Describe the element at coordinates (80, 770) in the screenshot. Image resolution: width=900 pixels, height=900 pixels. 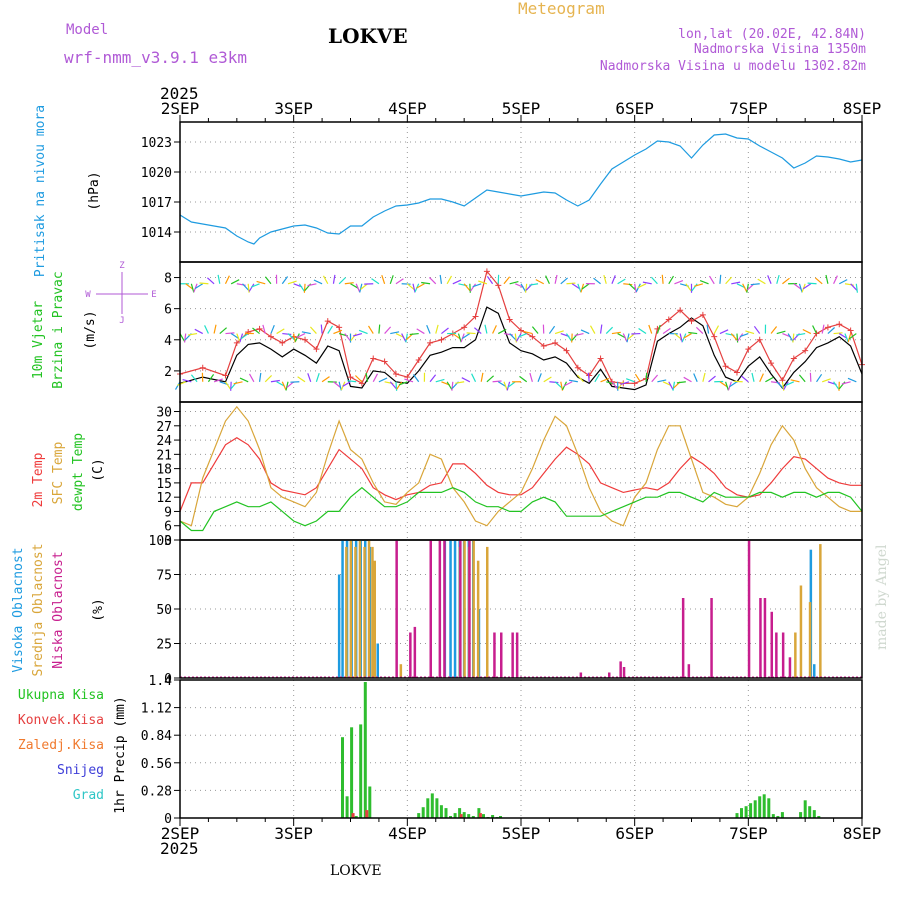
I see `snow-label: Snijeg` at that location.